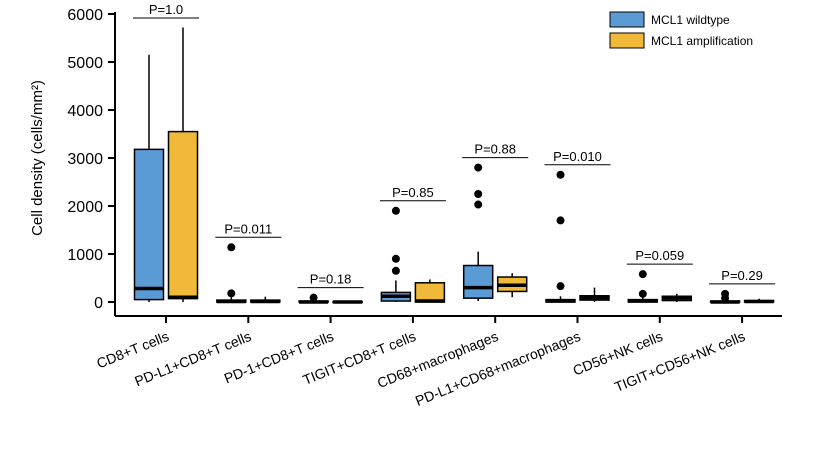  I want to click on p-value-annotation: P=1.0, so click(166, 10).